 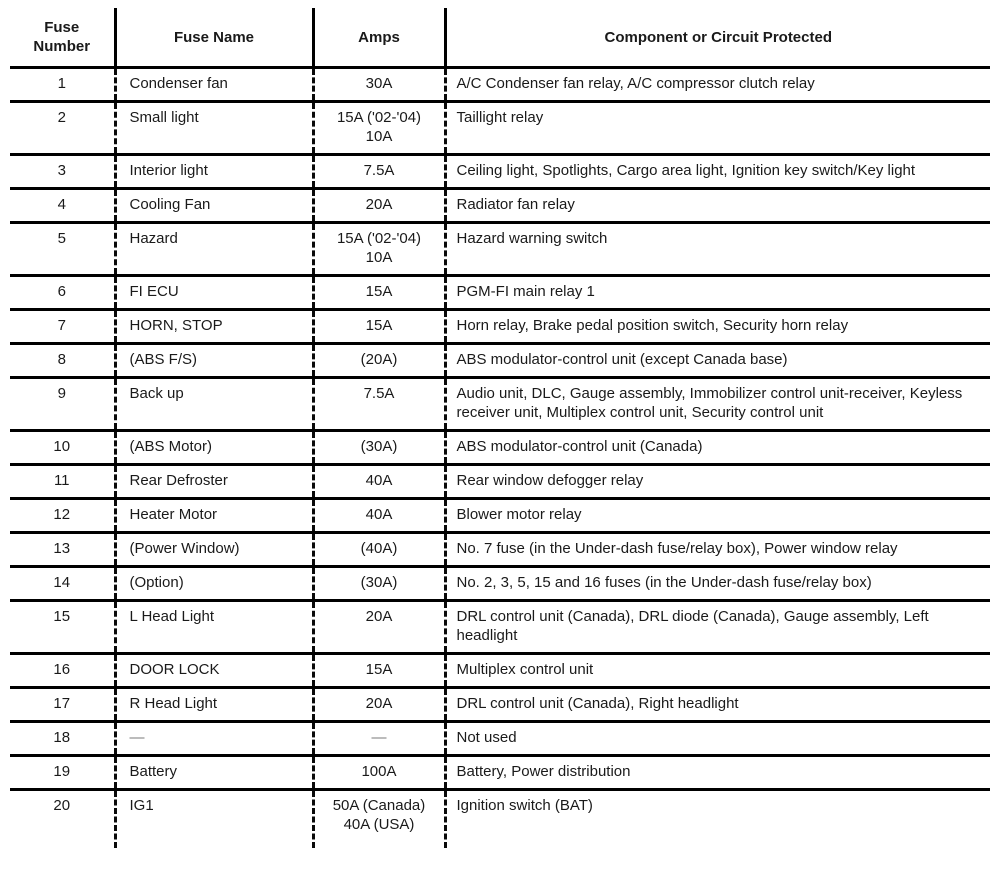 I want to click on fuse-number-cell: 4, so click(x=62, y=205).